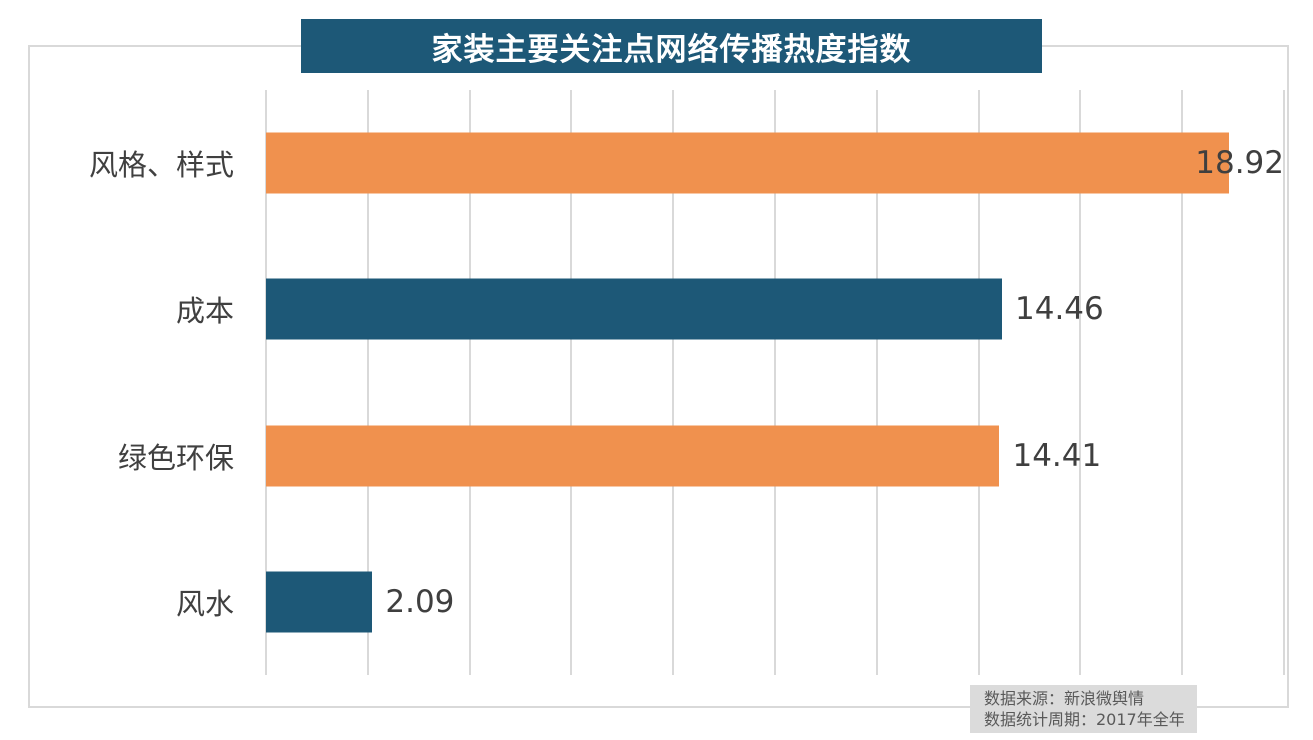  Describe the element at coordinates (1084, 719) in the screenshot. I see `data-period-line: 数据统计周期：2017年全年` at that location.